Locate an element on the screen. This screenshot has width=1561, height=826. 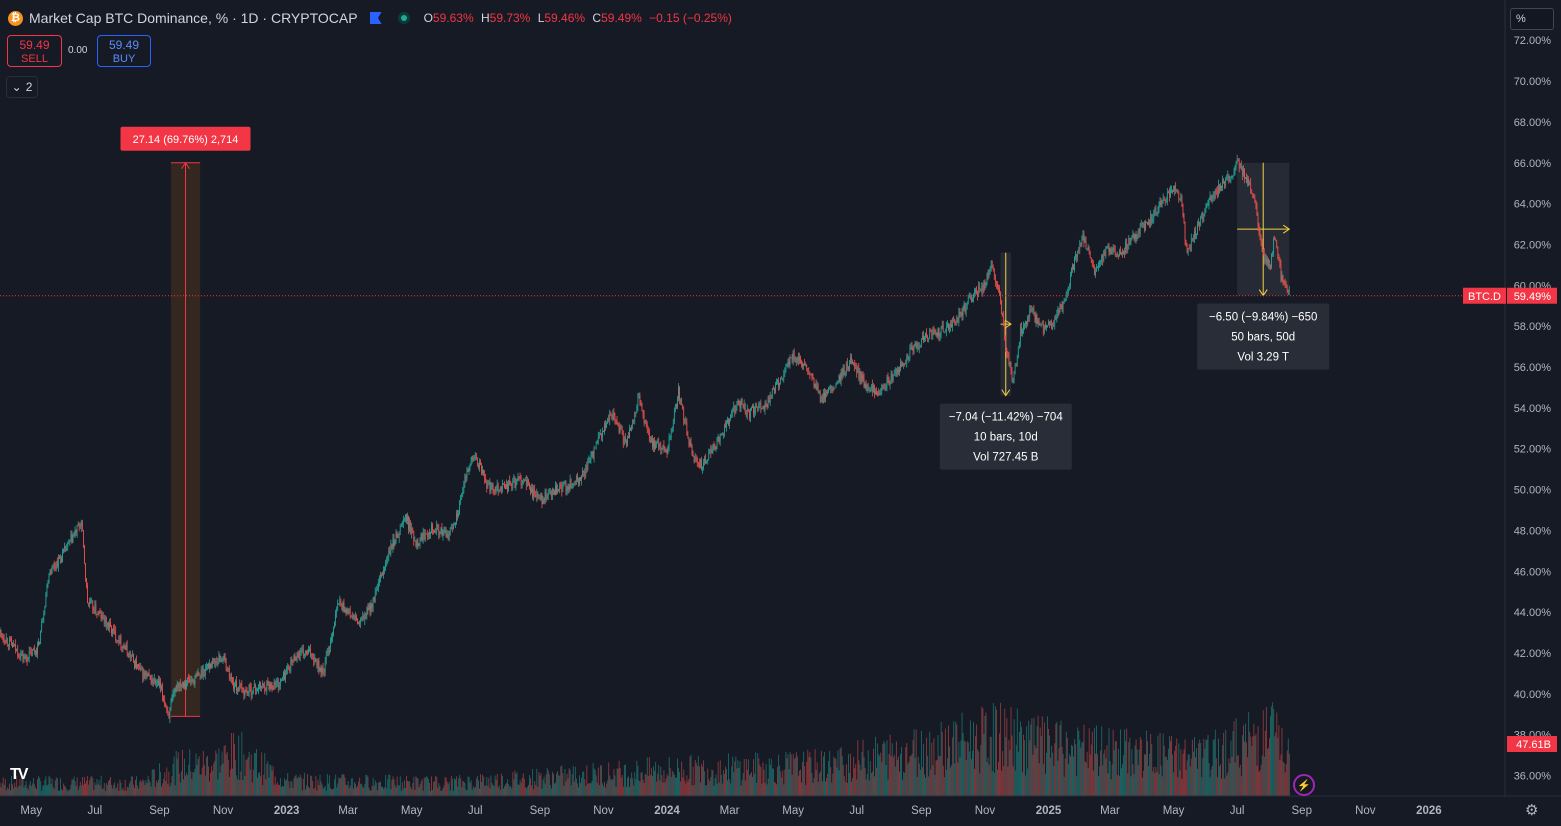
gear-icon: ⚙ is located at coordinates (1532, 810).